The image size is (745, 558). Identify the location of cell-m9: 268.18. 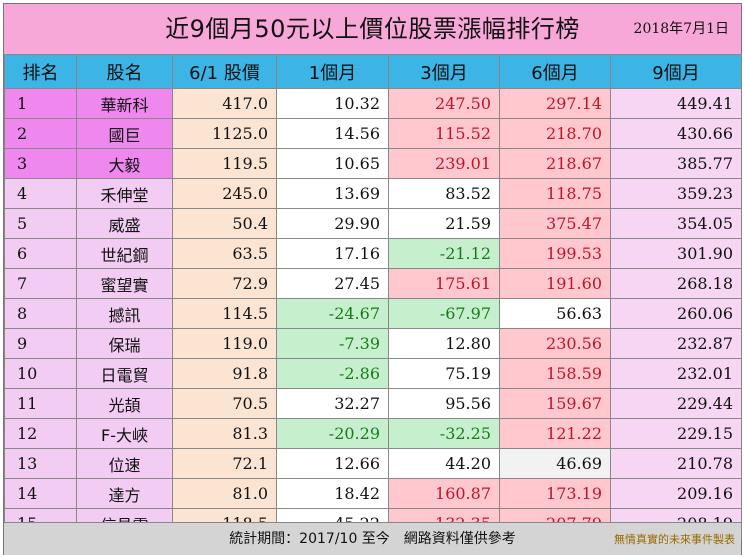
(676, 283).